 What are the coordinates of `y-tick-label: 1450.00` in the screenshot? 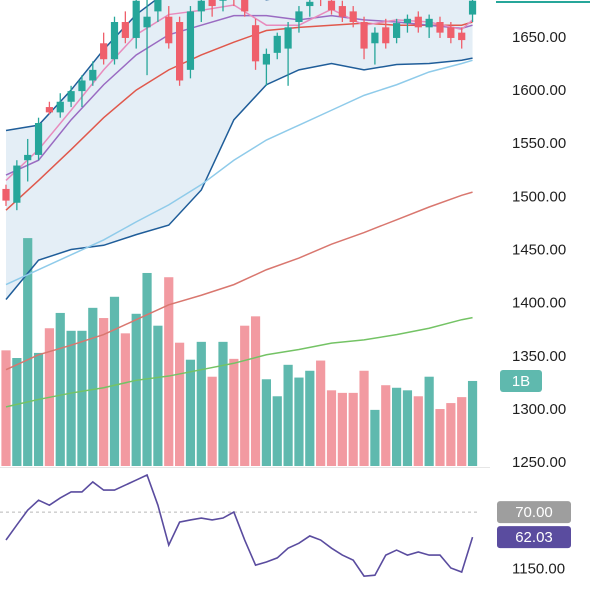 It's located at (539, 250).